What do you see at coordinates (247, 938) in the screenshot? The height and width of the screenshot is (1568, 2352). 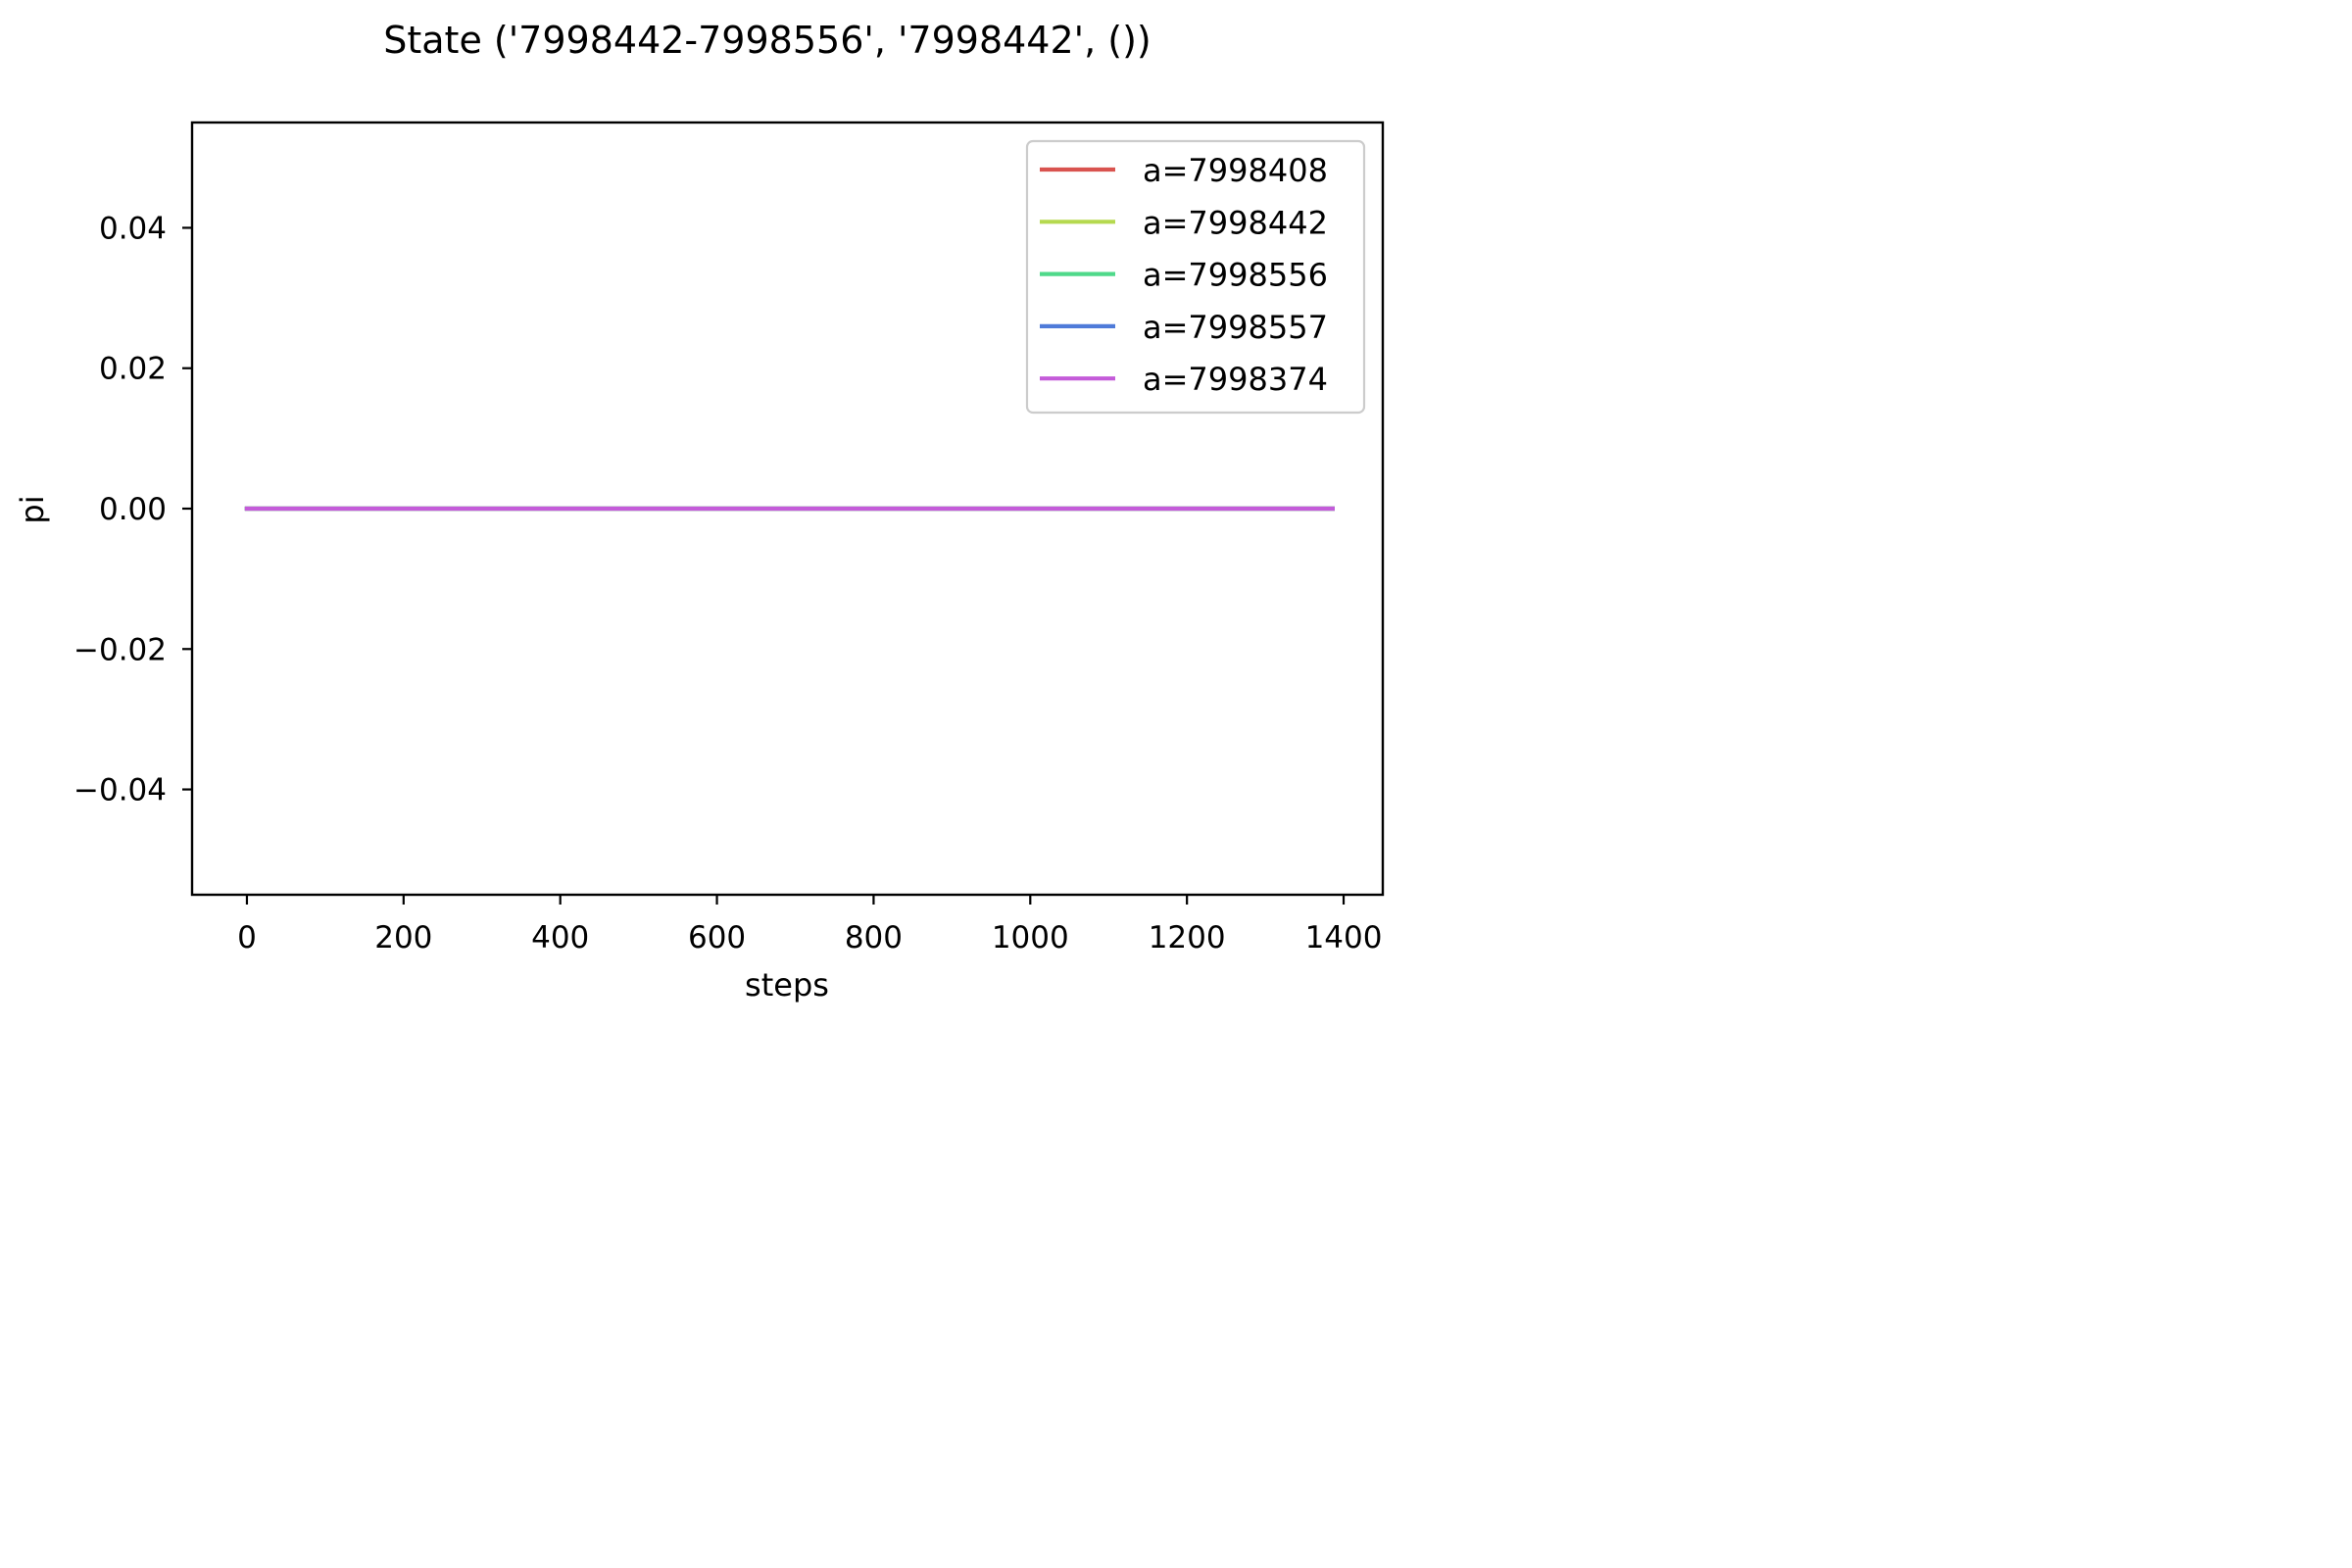 I see `x-tick-label: 0` at bounding box center [247, 938].